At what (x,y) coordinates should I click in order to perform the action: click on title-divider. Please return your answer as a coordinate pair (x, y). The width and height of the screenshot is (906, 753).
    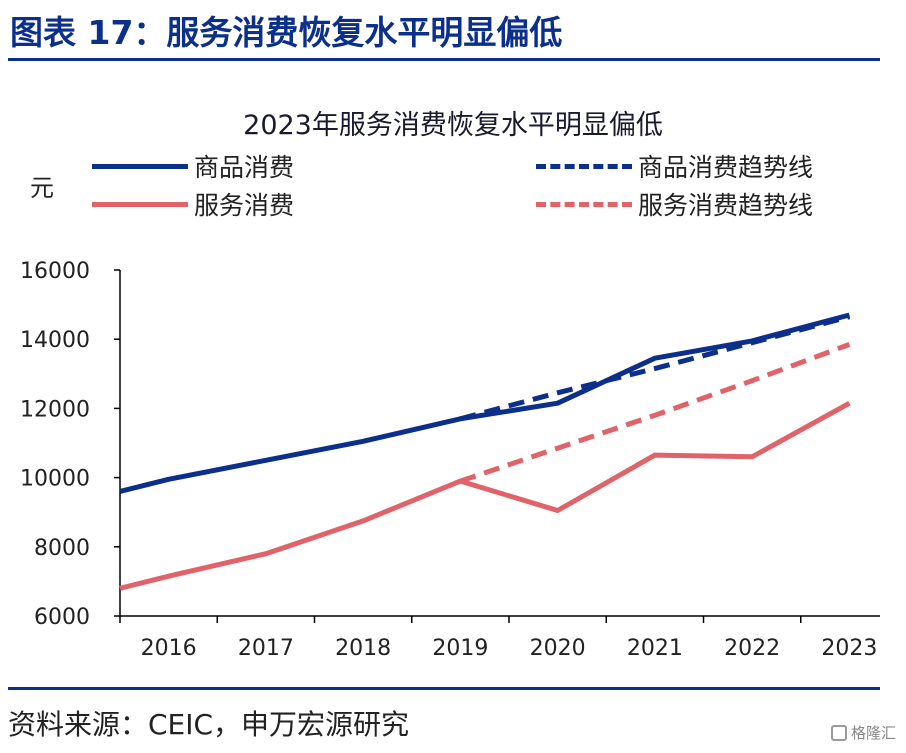
    Looking at the image, I should click on (444, 59).